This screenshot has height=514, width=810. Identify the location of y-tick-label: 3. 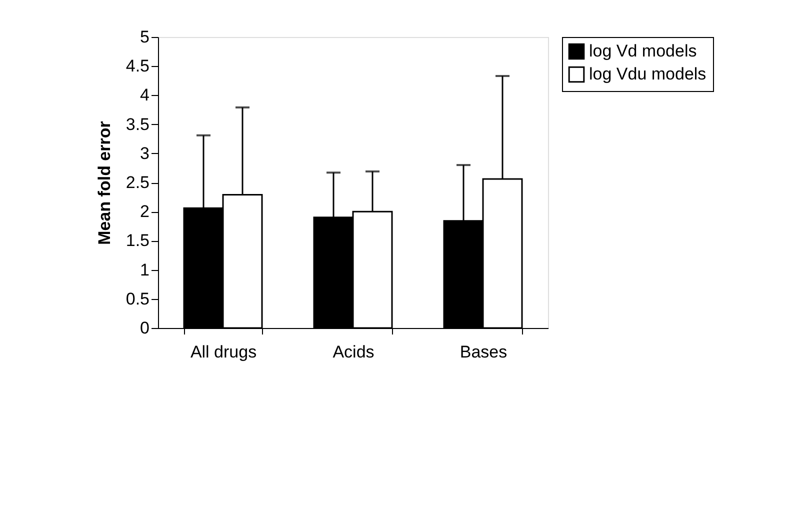
(145, 153).